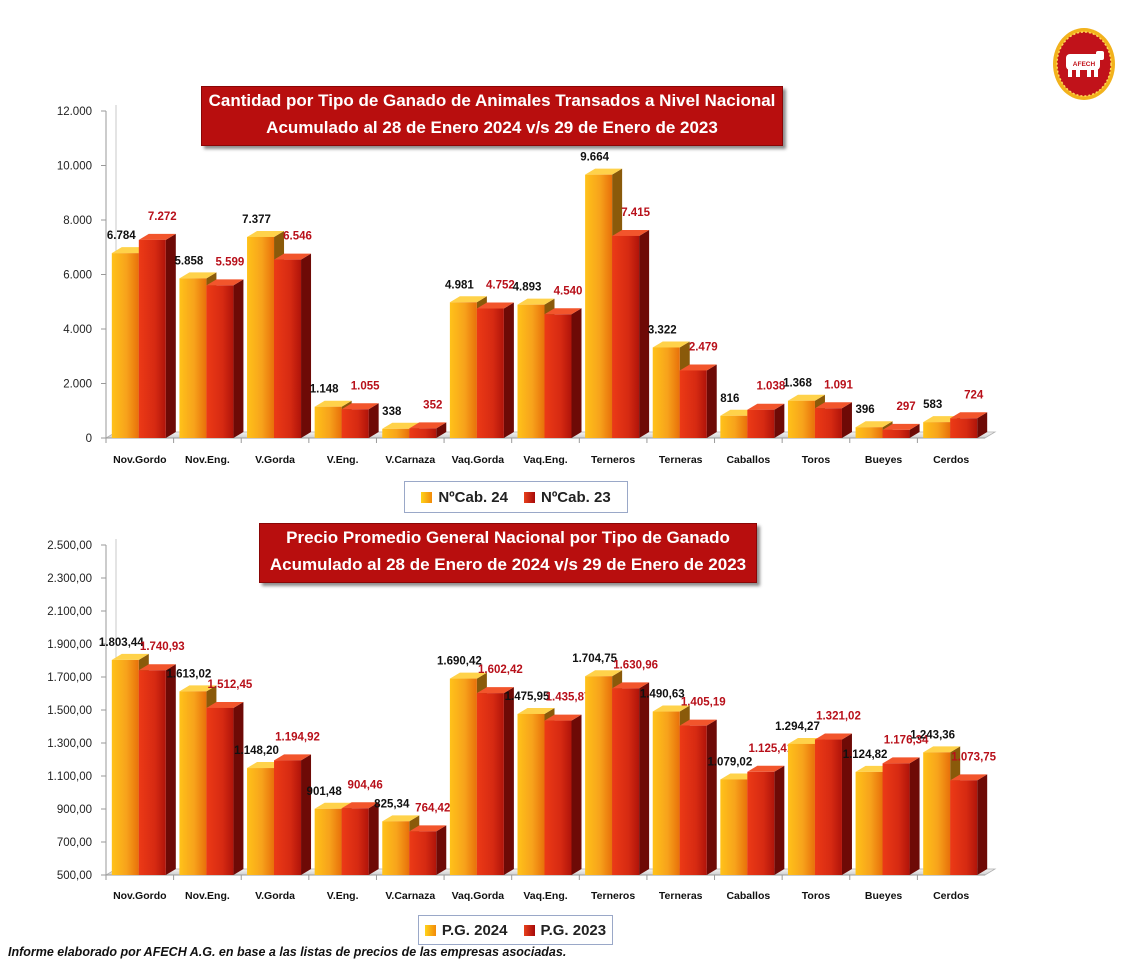 The image size is (1126, 980). I want to click on y-tick-label: 900,00, so click(74, 810).